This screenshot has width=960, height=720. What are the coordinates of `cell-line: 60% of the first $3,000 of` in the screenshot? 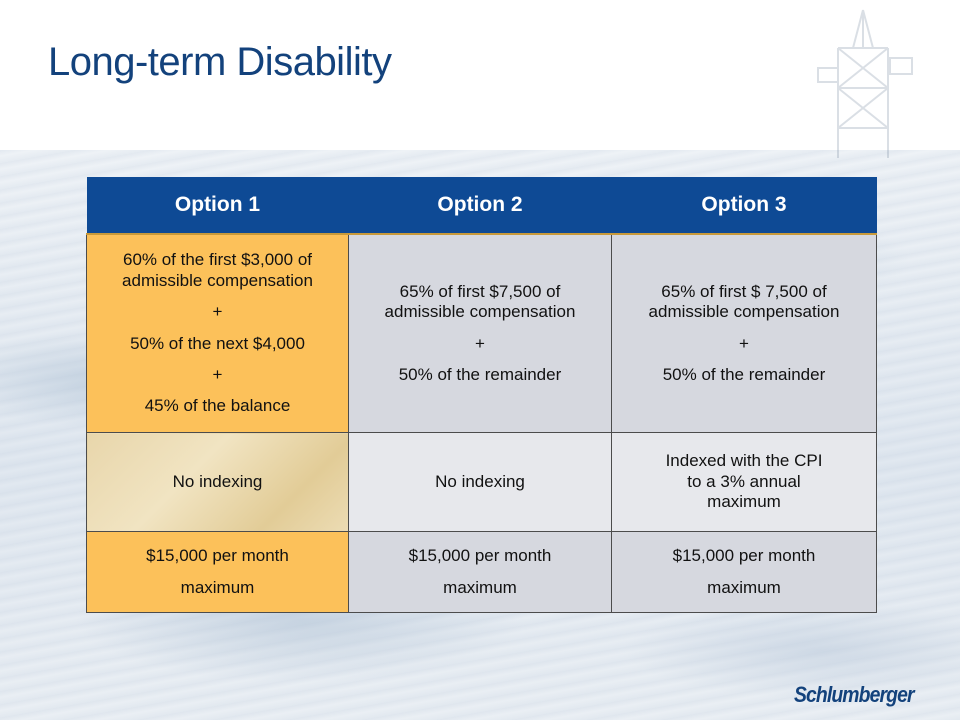 It's located at (217, 260).